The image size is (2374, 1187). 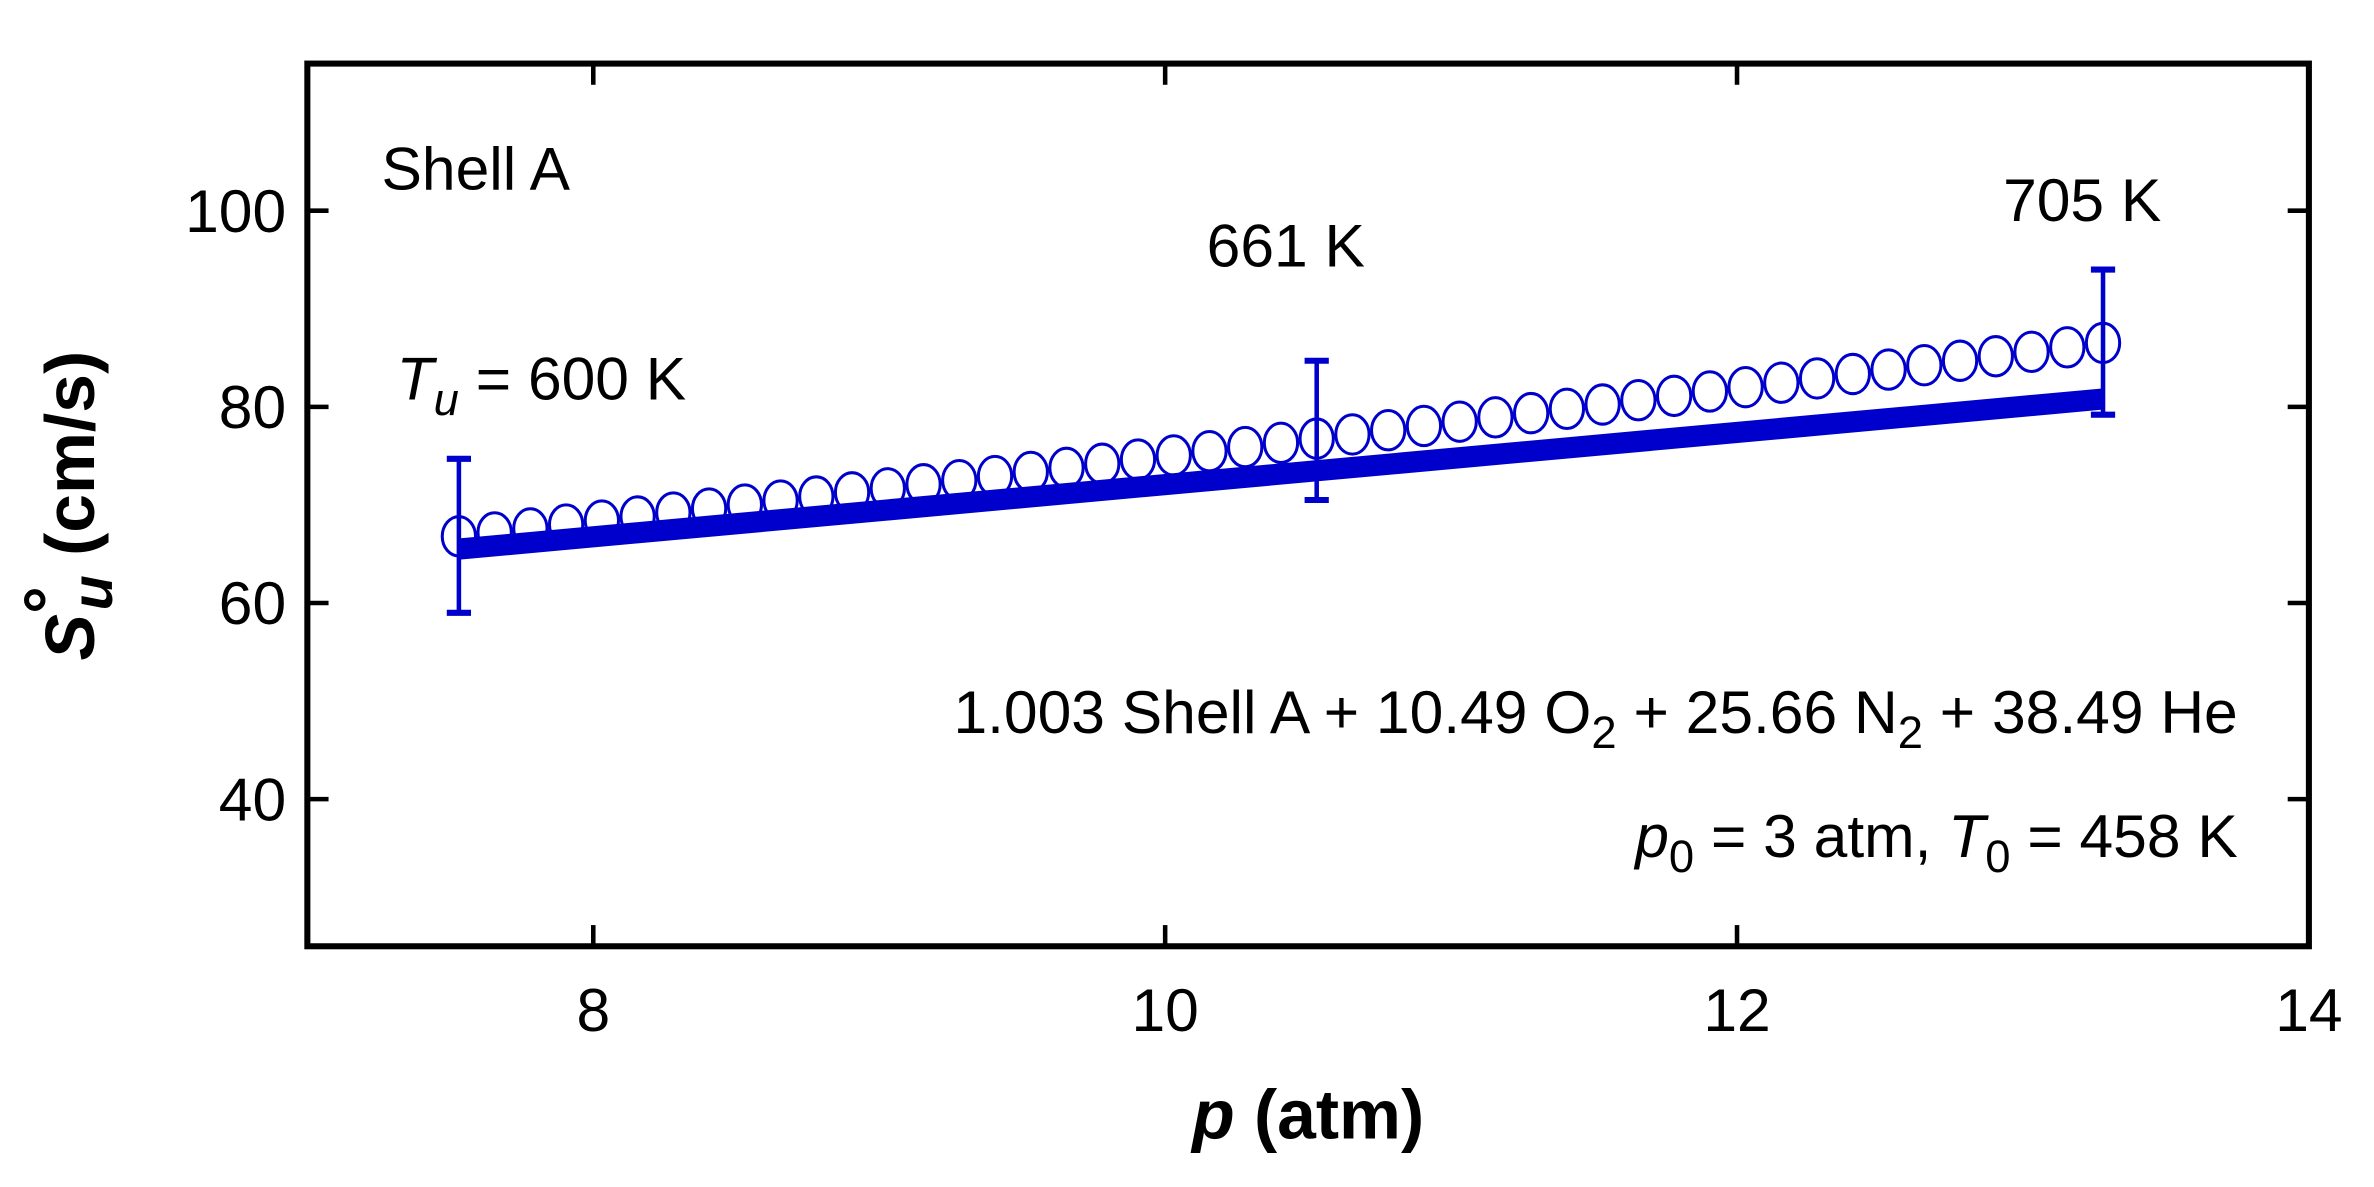 I want to click on y-tick-label: 40, so click(x=252, y=799).